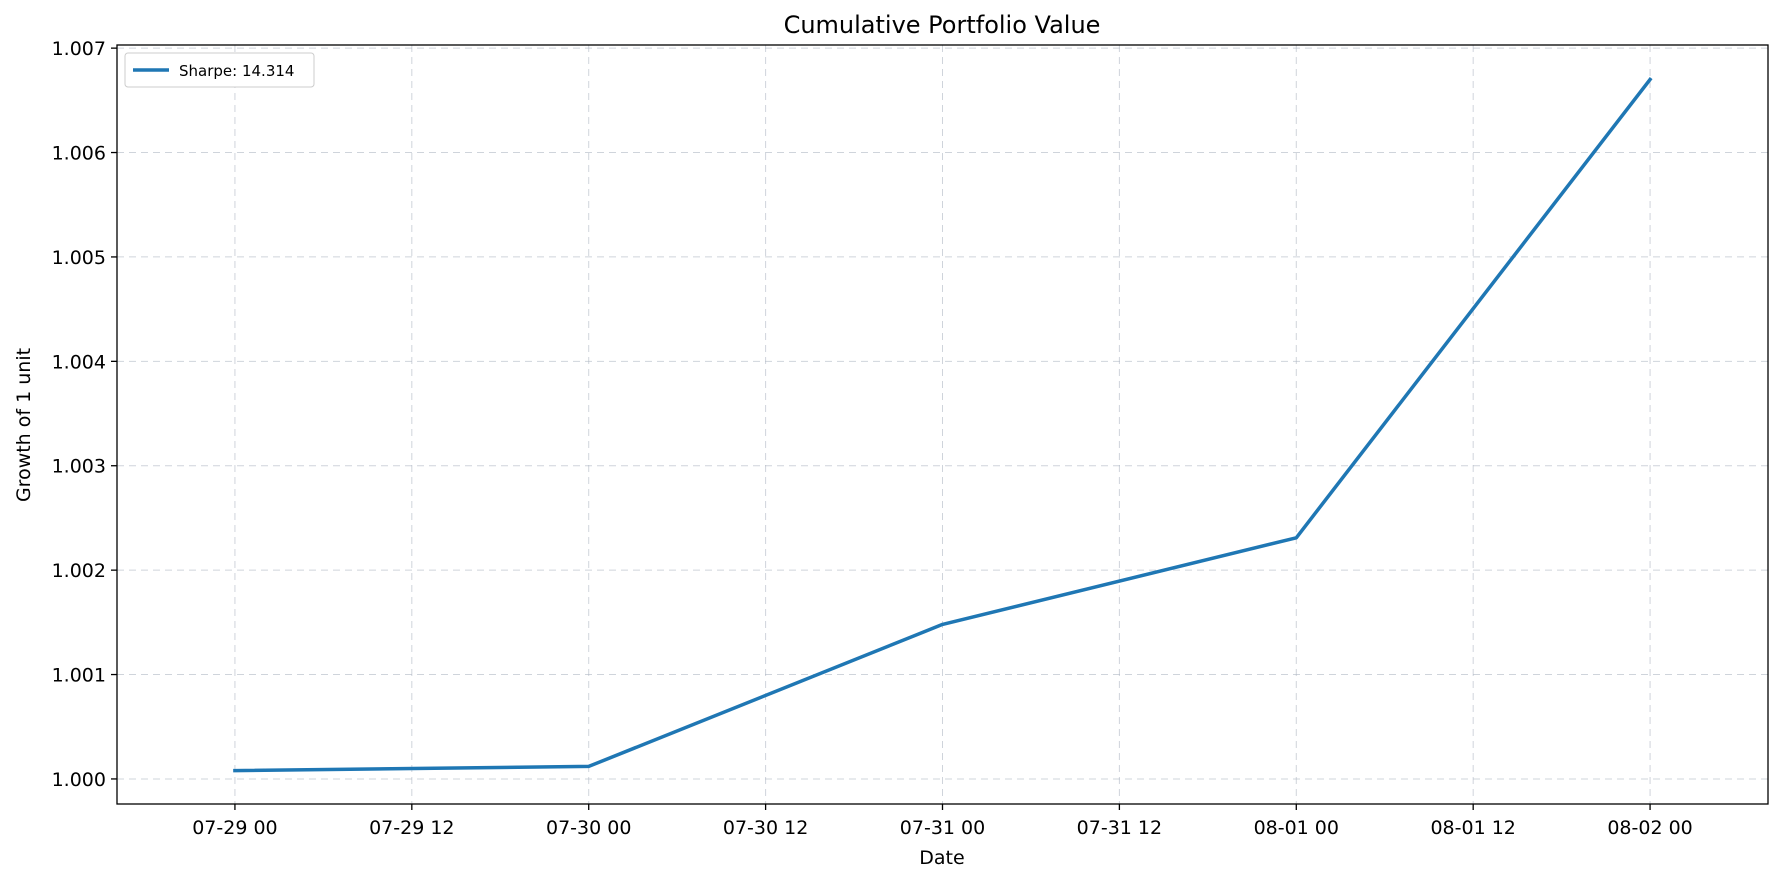  I want to click on x-tick-label: 07-29 12, so click(411, 828).